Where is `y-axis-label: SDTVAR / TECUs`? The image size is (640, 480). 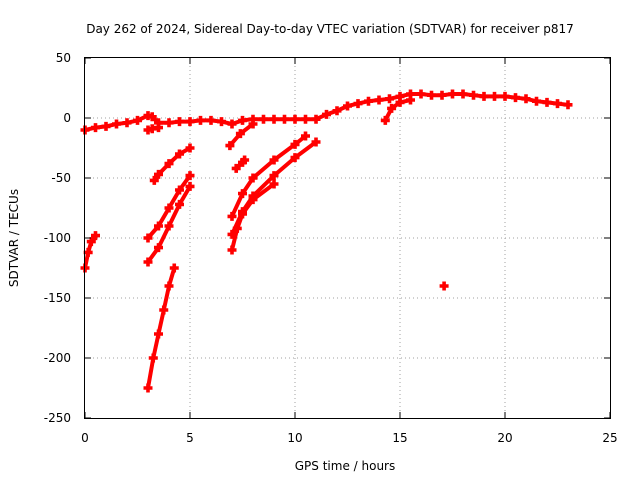
y-axis-label: SDTVAR / TECUs is located at coordinates (14, 238).